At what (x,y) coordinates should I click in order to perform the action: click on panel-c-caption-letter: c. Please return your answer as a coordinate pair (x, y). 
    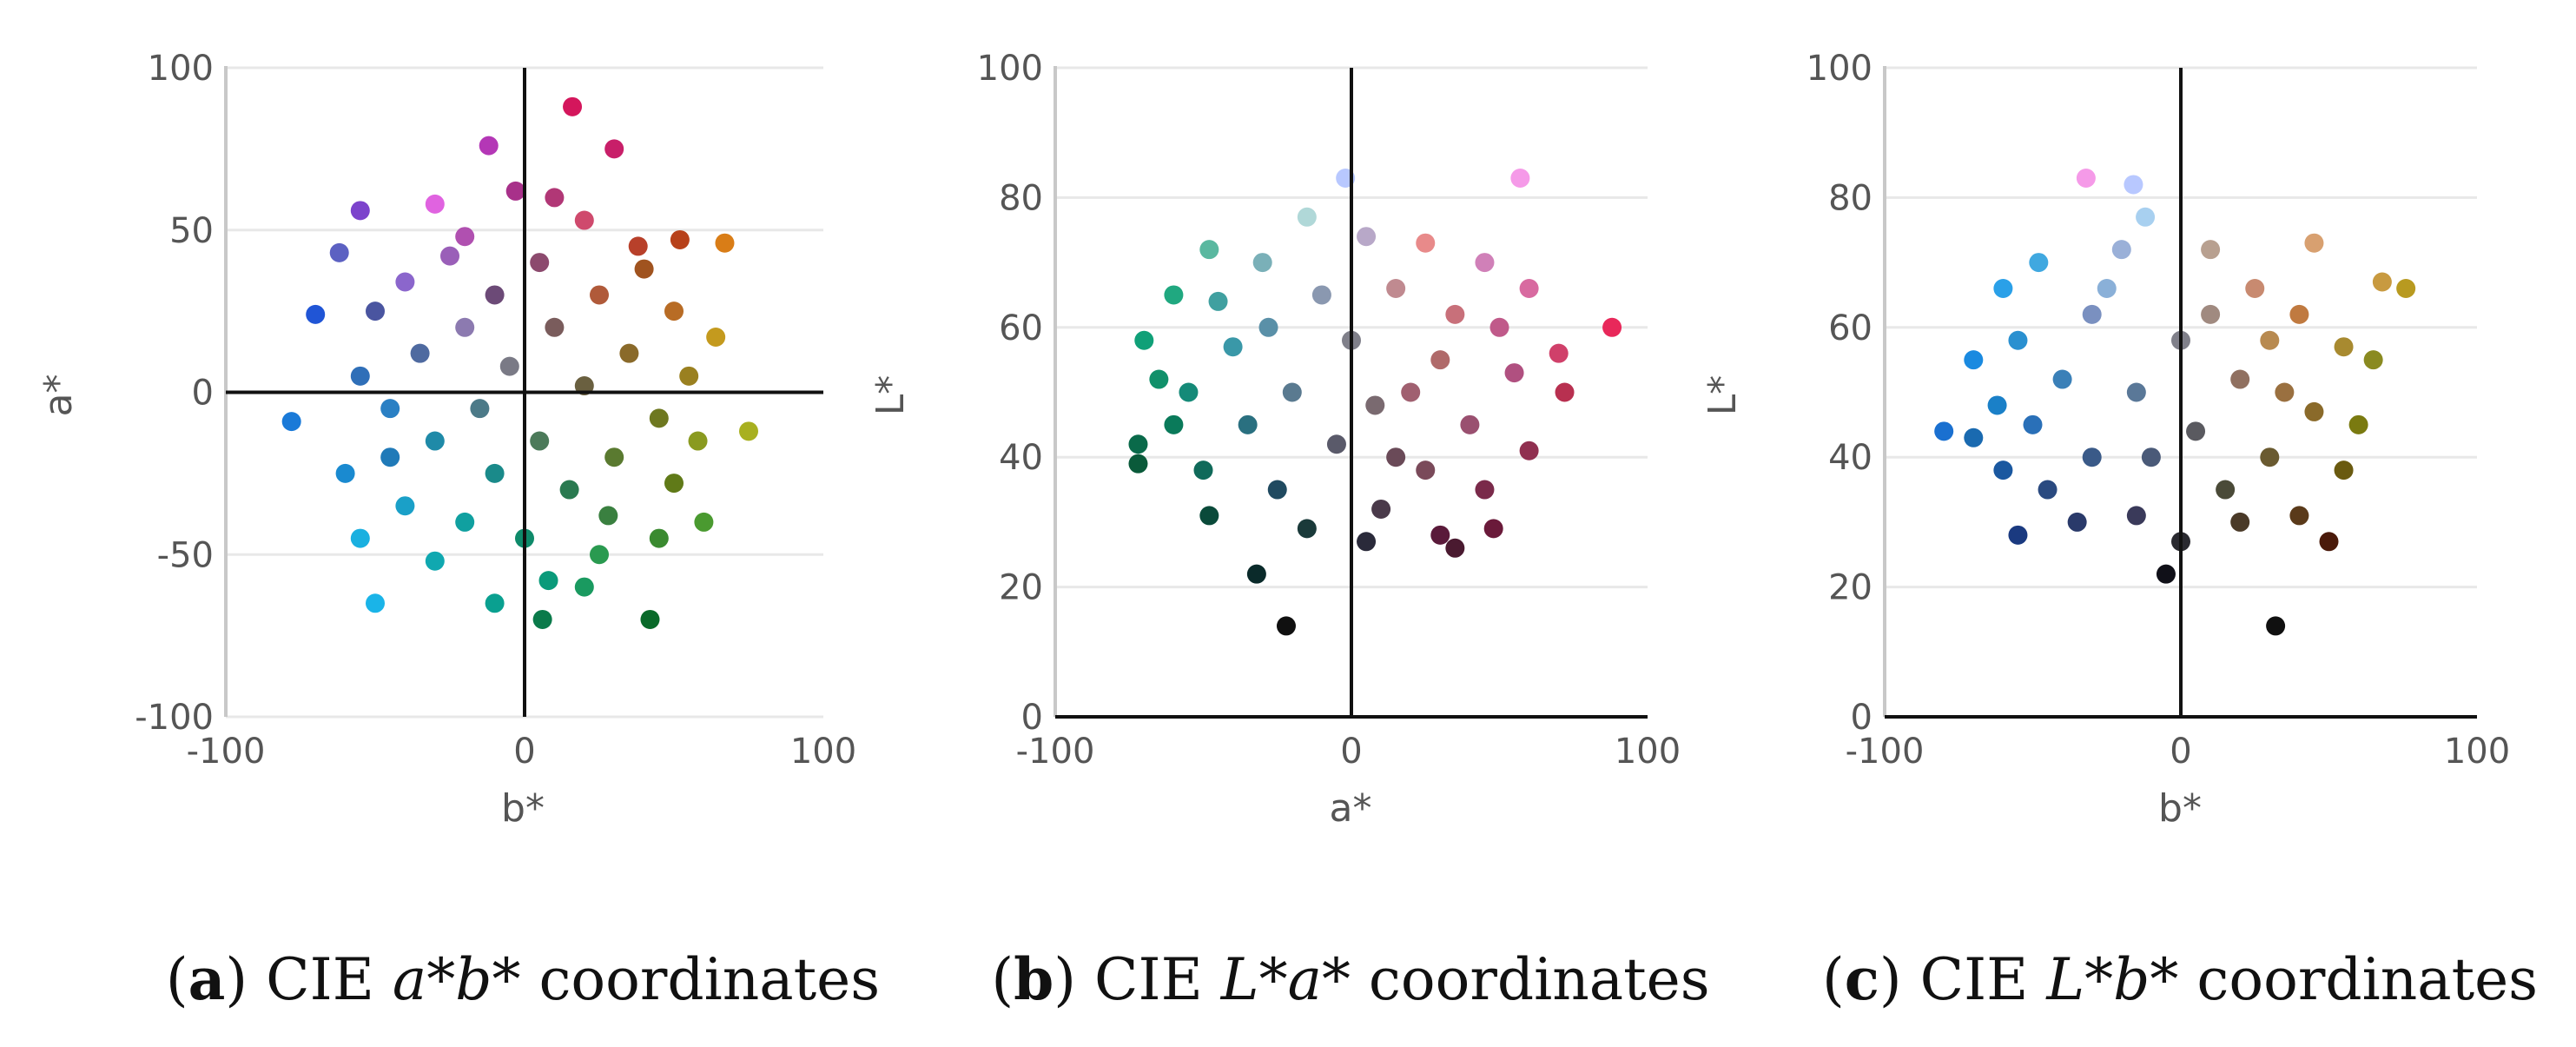
    Looking at the image, I should click on (1862, 979).